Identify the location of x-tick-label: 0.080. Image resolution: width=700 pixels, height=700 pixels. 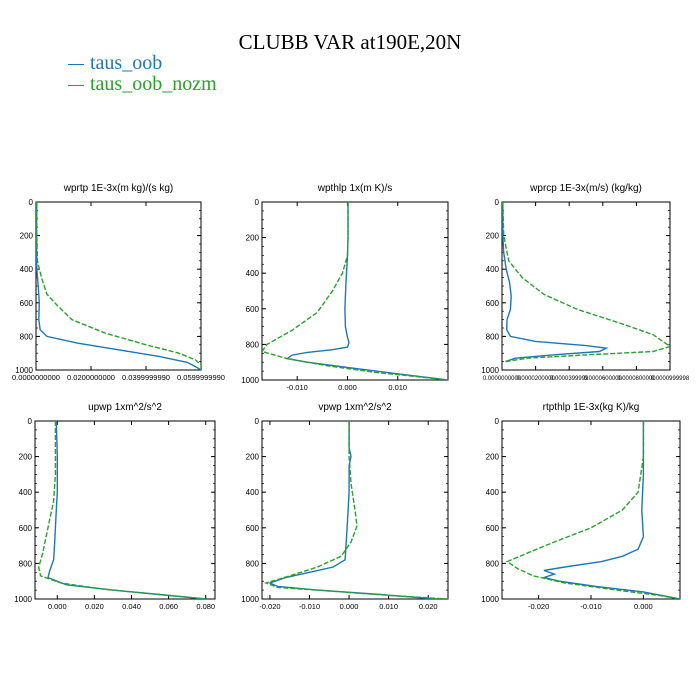
(205, 606).